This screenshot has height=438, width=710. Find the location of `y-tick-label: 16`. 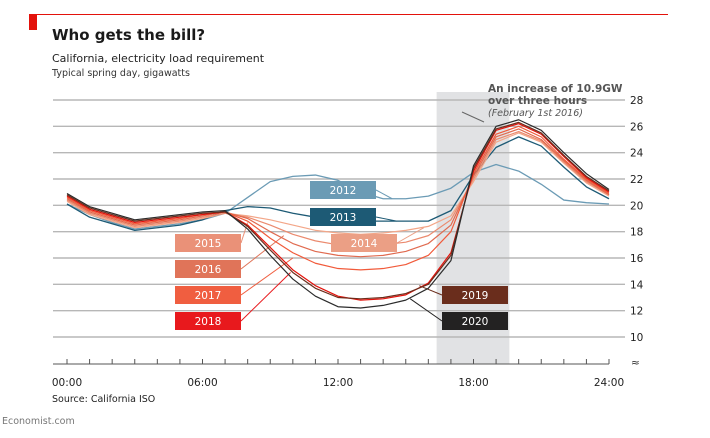

y-tick-label: 16 is located at coordinates (637, 259).